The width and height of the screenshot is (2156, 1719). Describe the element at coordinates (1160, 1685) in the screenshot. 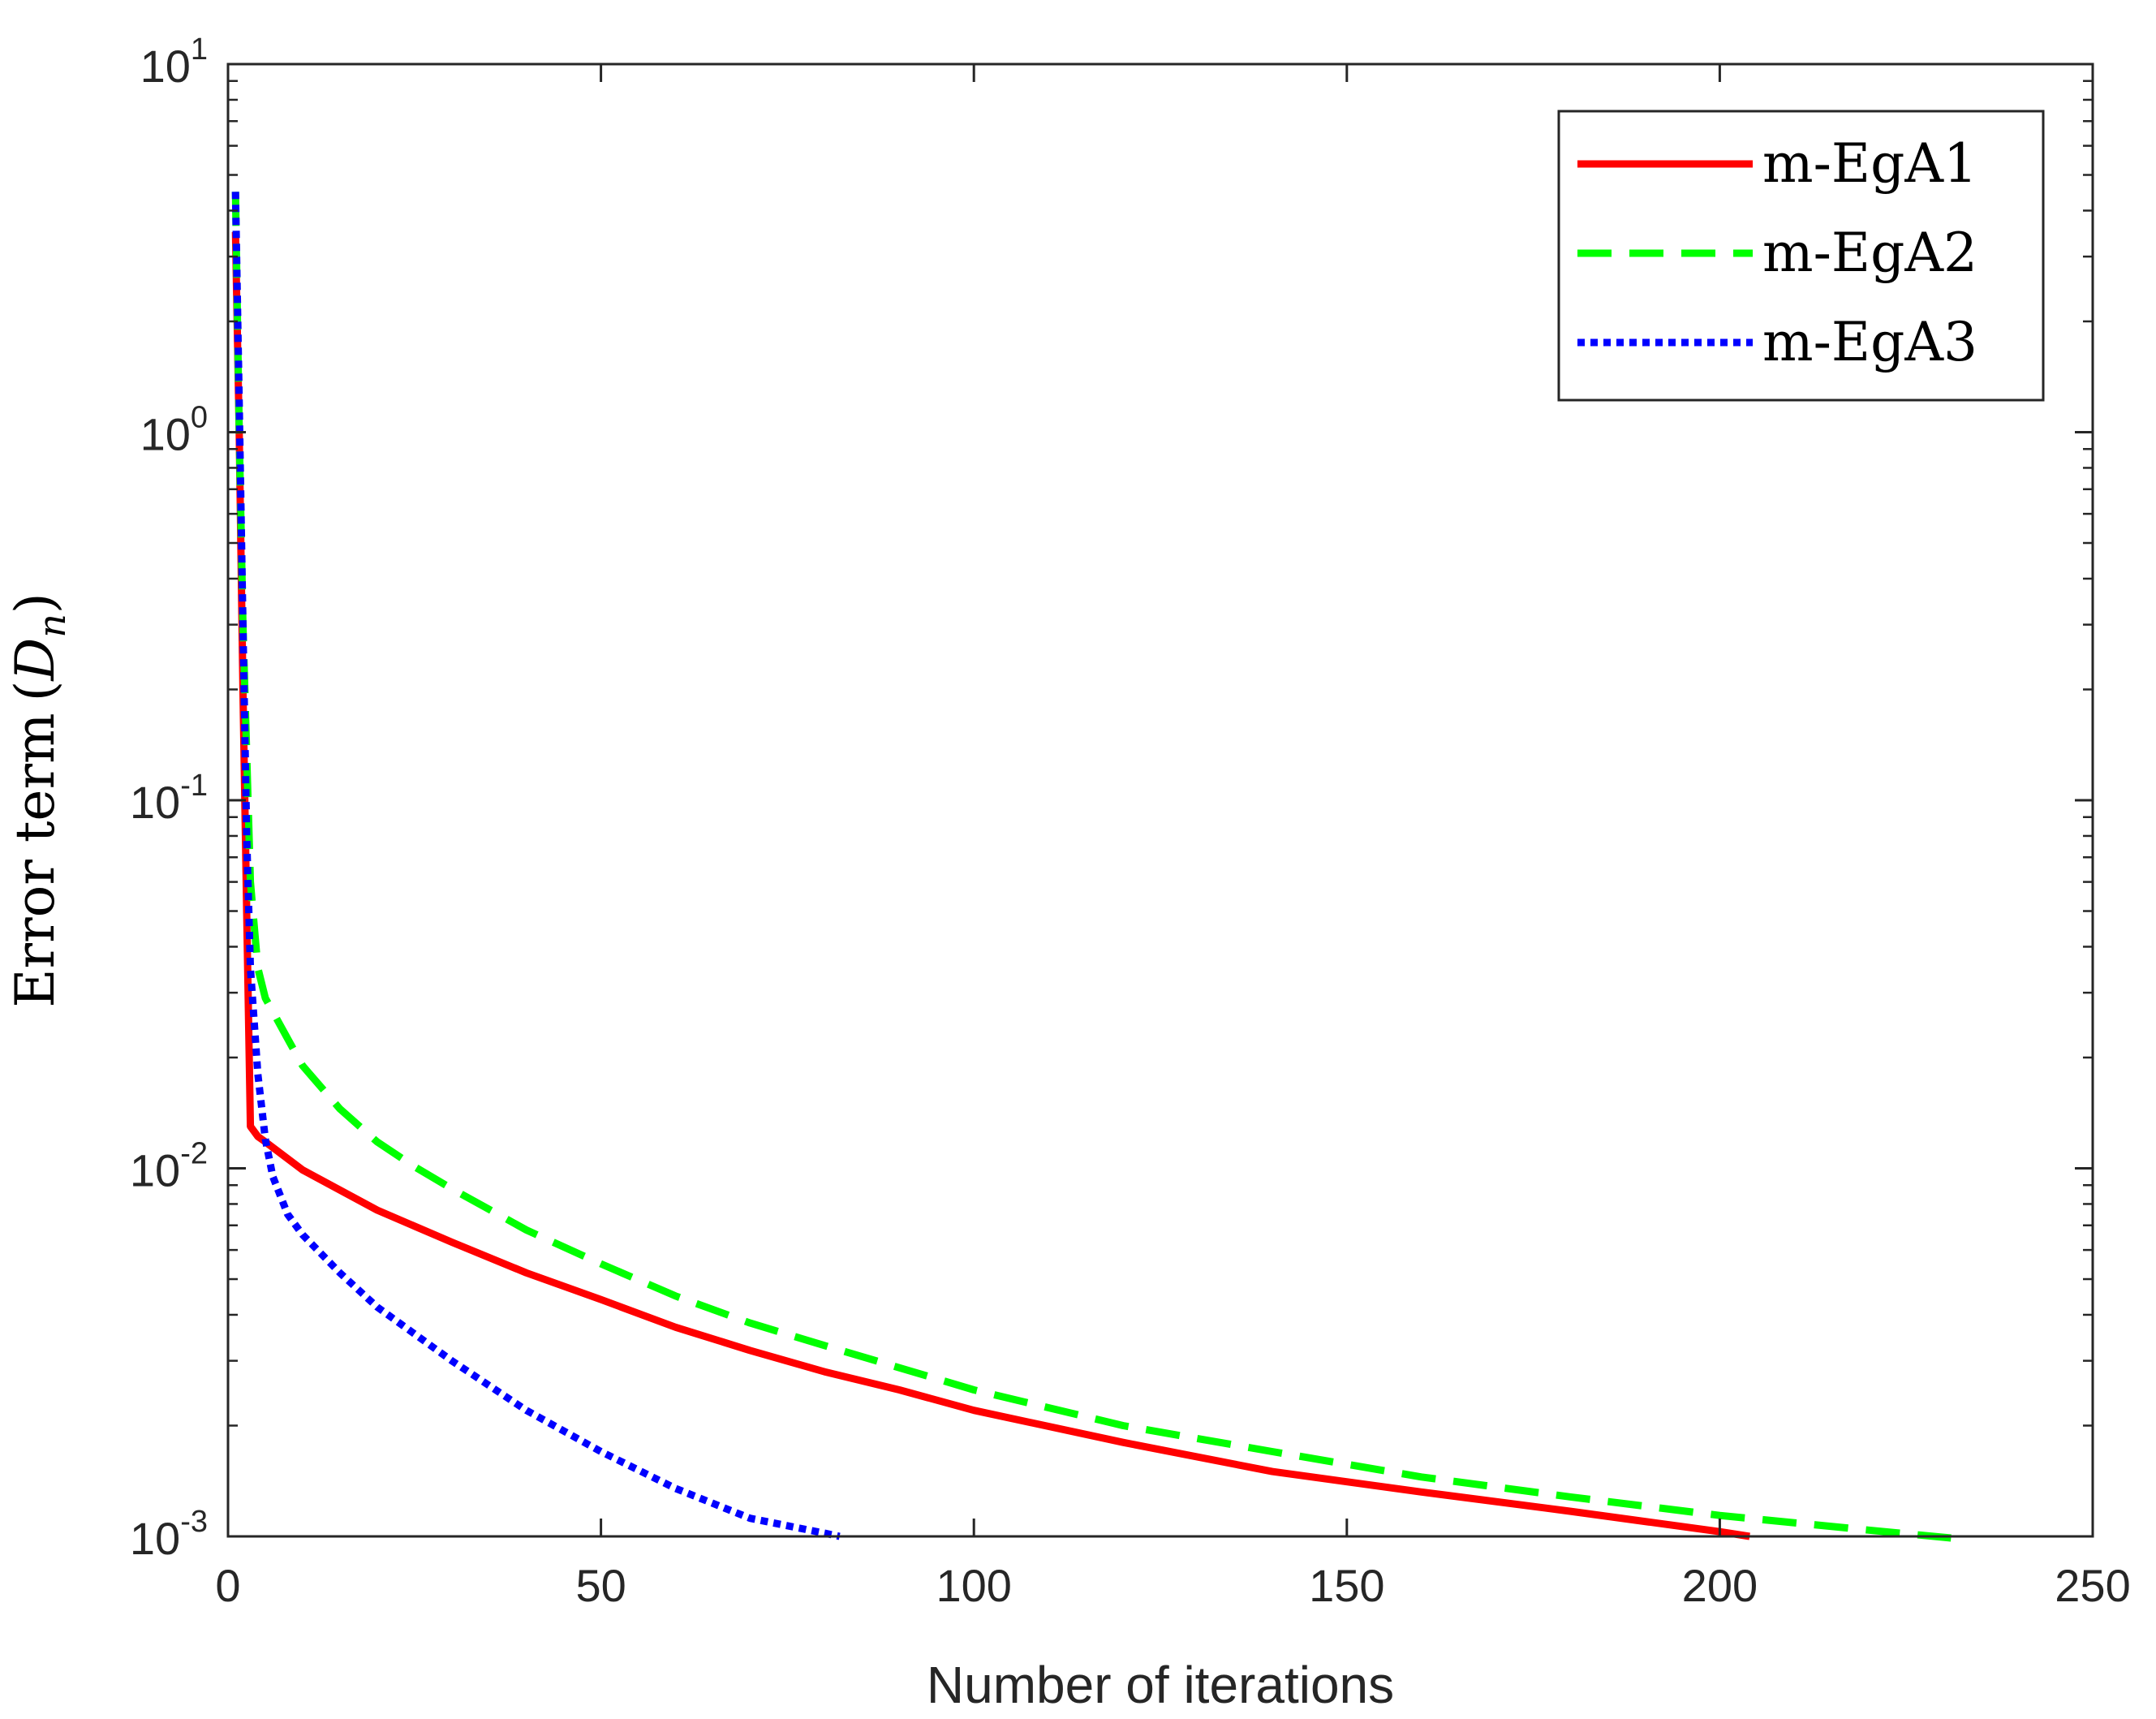

I see `x-axis-label: Number of iterations` at that location.